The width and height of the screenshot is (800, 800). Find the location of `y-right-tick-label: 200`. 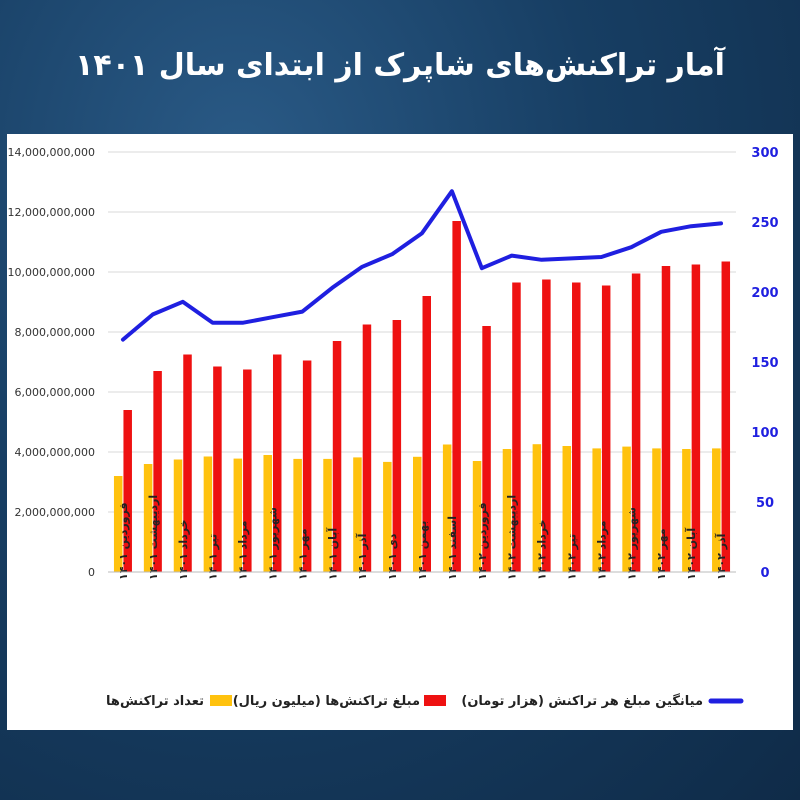

y-right-tick-label: 200 is located at coordinates (764, 293).